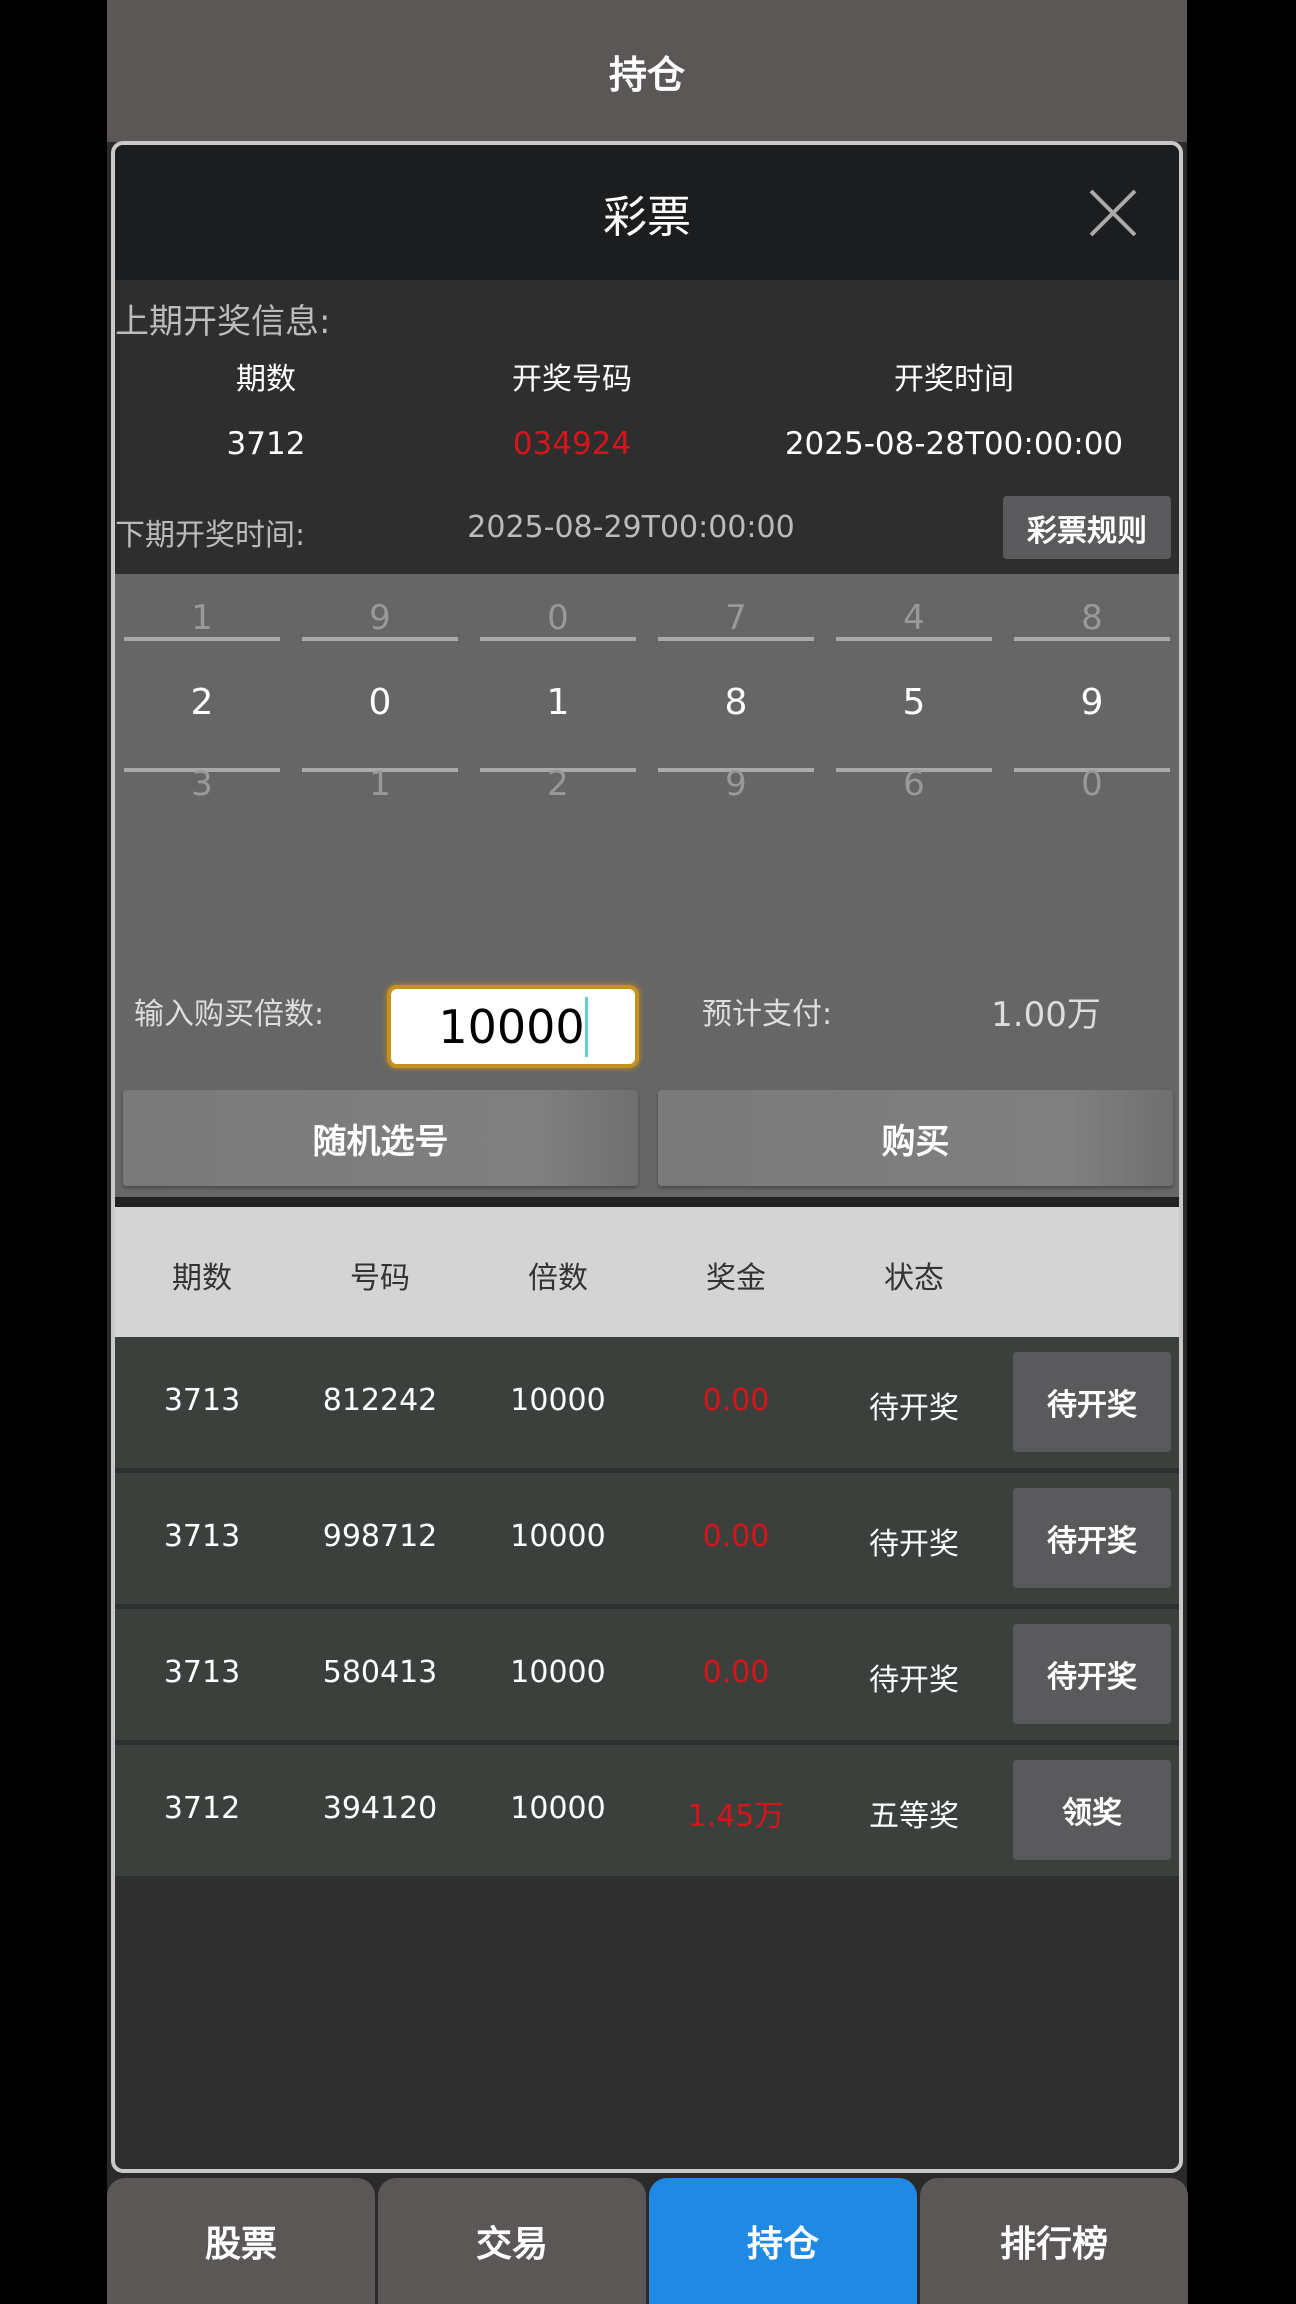 The image size is (1296, 2304). I want to click on header-period: 期数, so click(266, 379).